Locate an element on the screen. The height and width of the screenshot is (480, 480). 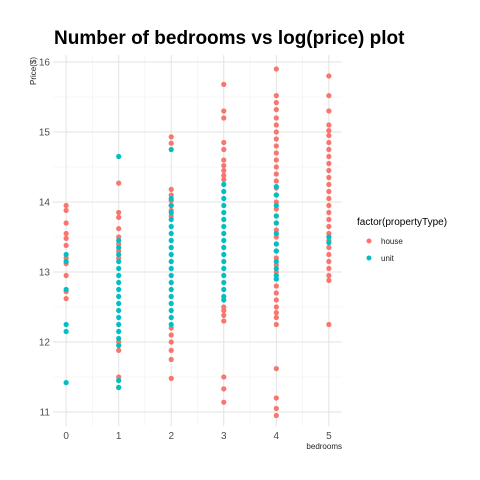
y-tick-label: 11 is located at coordinates (45, 413).